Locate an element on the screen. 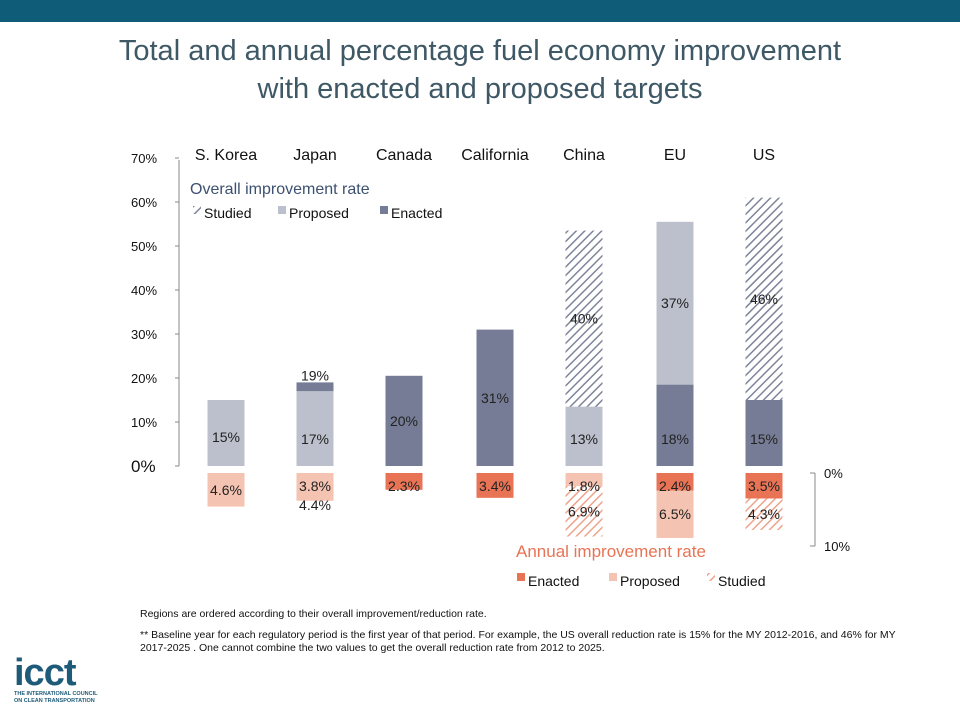  overall-bar-us-enacted is located at coordinates (764, 433).